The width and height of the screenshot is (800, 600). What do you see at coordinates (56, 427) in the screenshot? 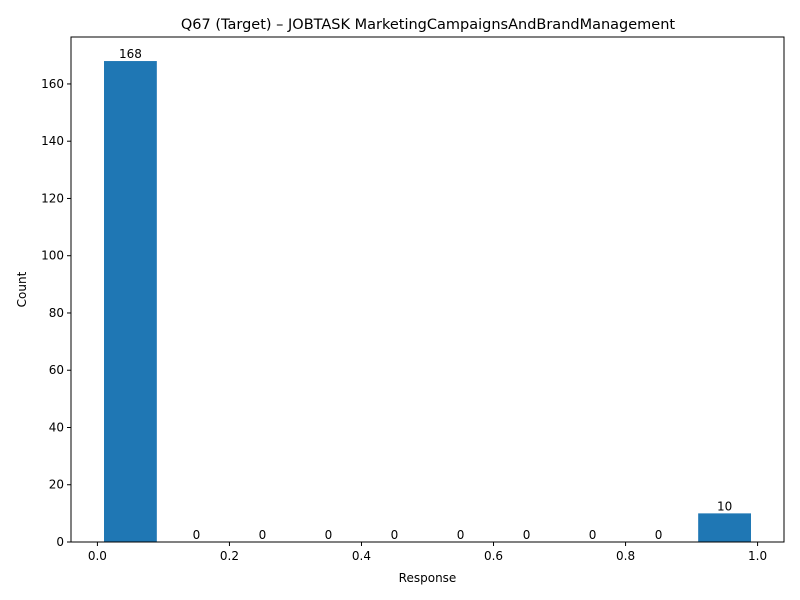
I see `y-tick-label: 40` at bounding box center [56, 427].